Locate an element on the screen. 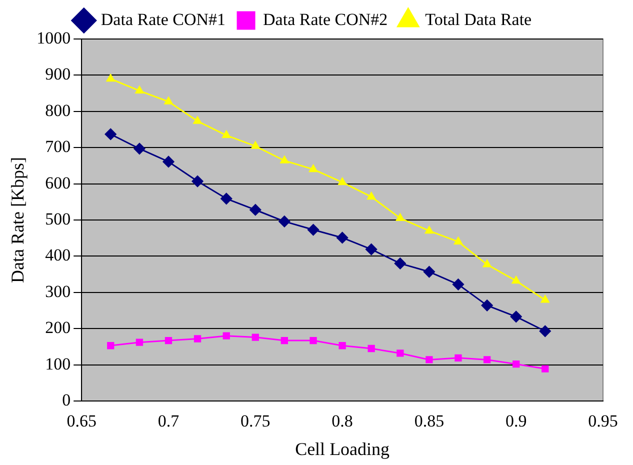 This screenshot has height=465, width=633. y-tick-label: 200 is located at coordinates (58, 328).